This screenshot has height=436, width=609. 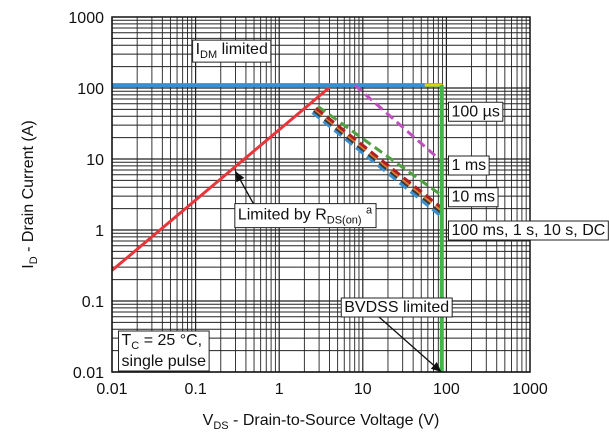 What do you see at coordinates (86, 18) in the screenshot?
I see `y-tick-label: 1000` at bounding box center [86, 18].